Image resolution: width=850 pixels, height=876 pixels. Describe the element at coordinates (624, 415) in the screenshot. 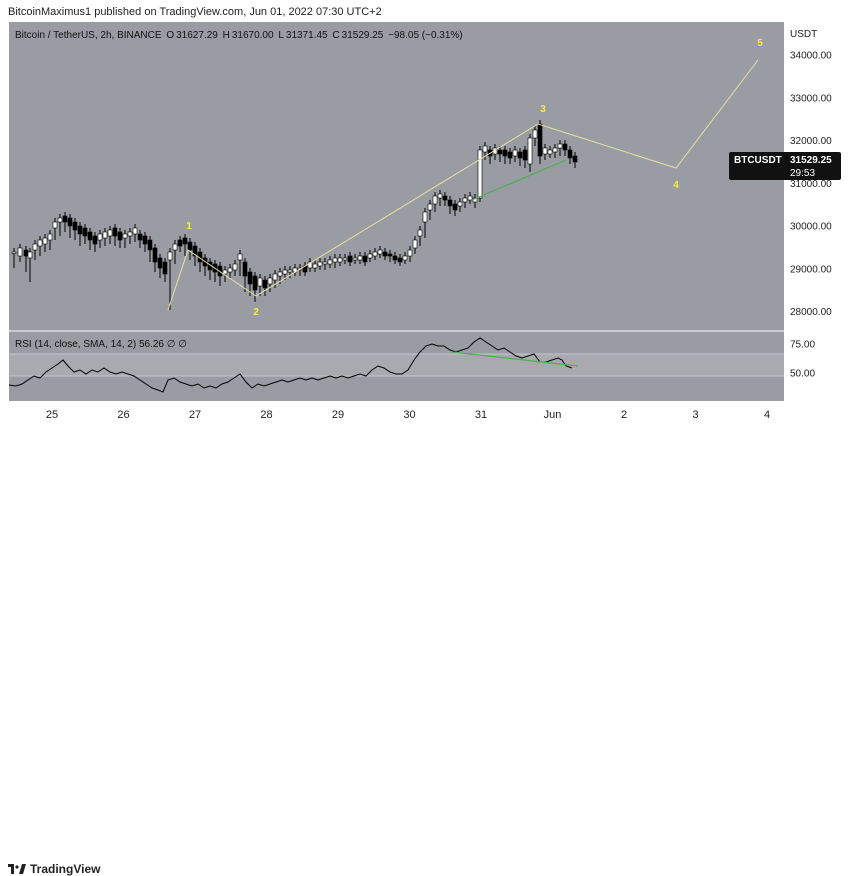

I see `time-tick-label: 2` at that location.